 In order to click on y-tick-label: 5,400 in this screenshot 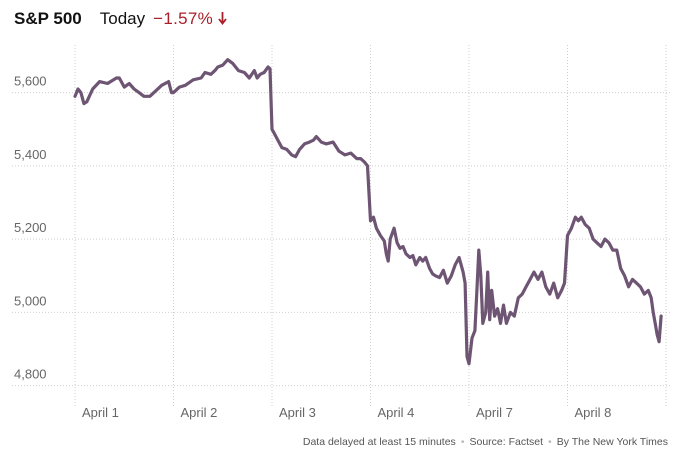, I will do `click(30, 154)`.